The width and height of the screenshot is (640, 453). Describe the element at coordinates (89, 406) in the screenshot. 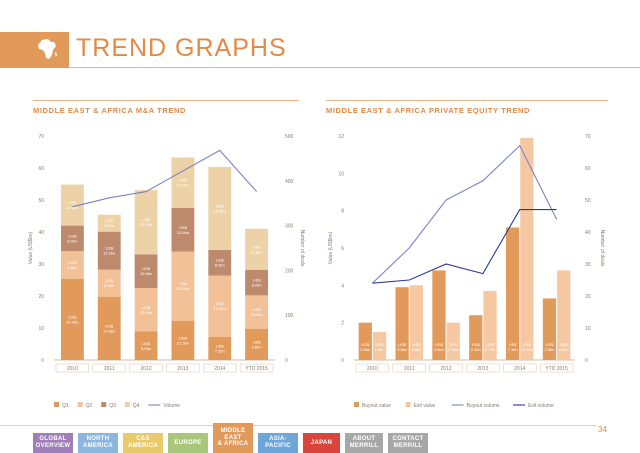

I see `legend-label: Q2` at that location.